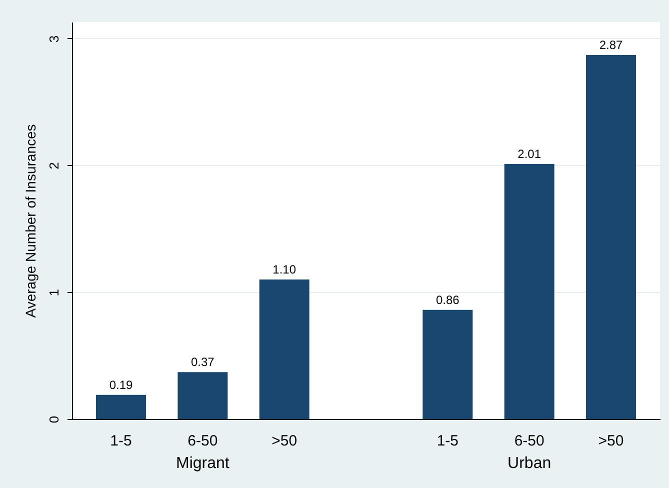 This screenshot has height=488, width=669. Describe the element at coordinates (54, 292) in the screenshot. I see `y-tick-label: 1` at that location.